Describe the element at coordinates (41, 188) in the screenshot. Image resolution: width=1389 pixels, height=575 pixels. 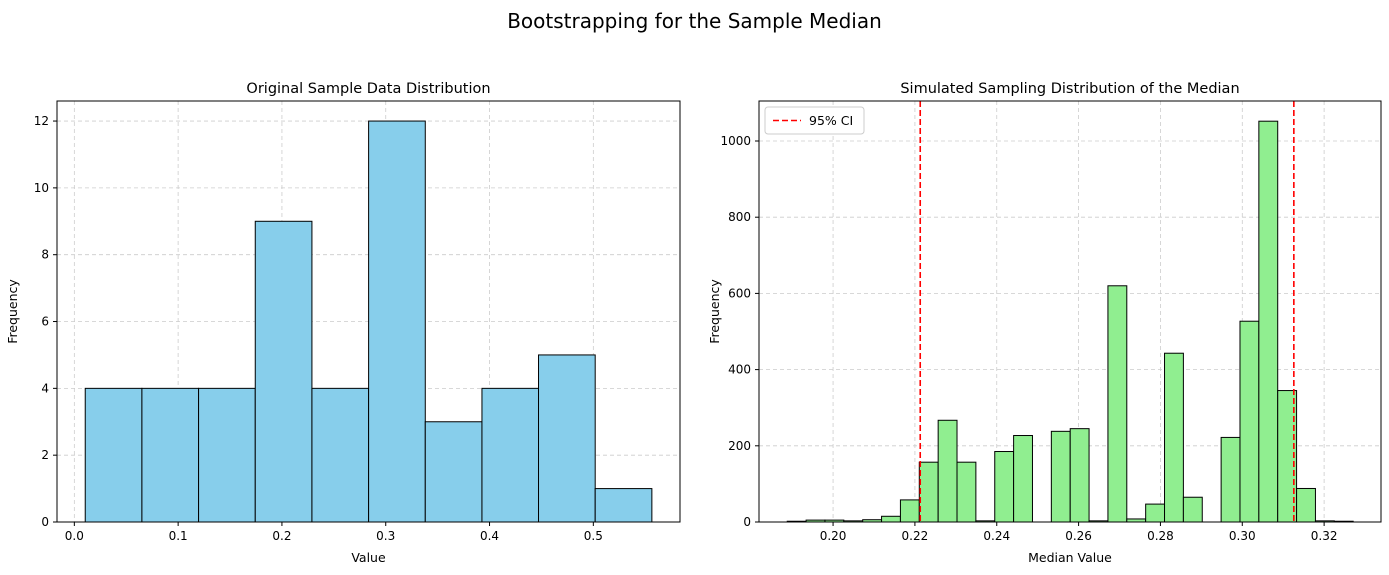
I see `y-tick-label: 10` at that location.